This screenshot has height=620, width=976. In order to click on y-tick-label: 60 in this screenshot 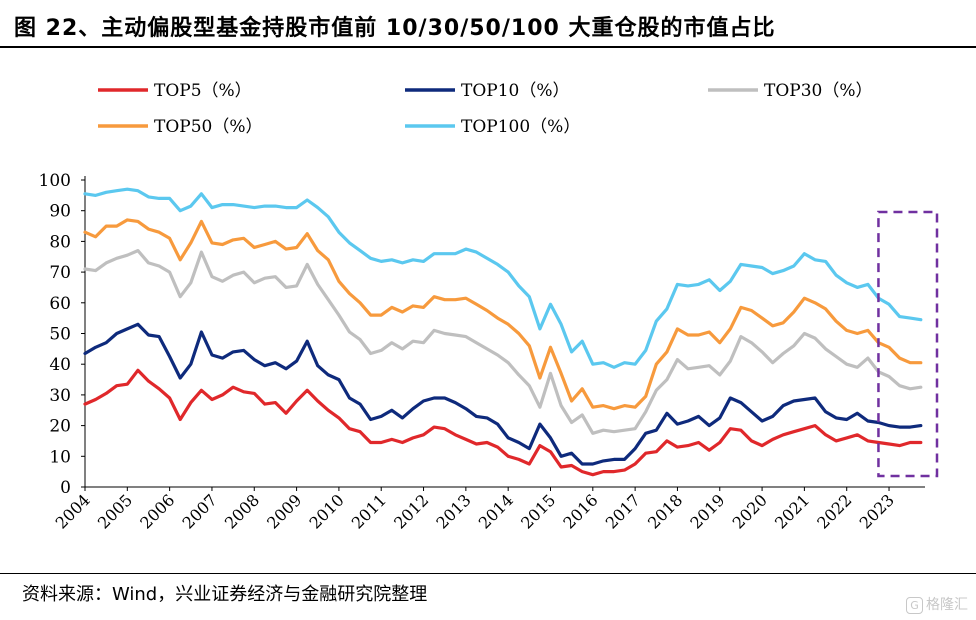, I will do `click(60, 304)`.